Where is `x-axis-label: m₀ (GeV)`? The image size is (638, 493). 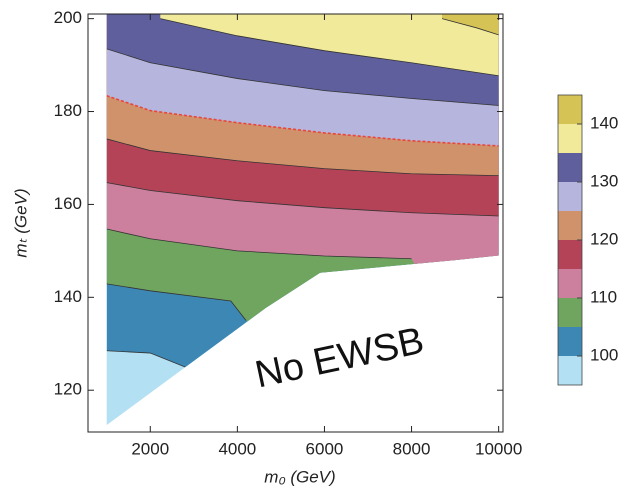
x-axis-label: m₀ (GeV) is located at coordinates (299, 476).